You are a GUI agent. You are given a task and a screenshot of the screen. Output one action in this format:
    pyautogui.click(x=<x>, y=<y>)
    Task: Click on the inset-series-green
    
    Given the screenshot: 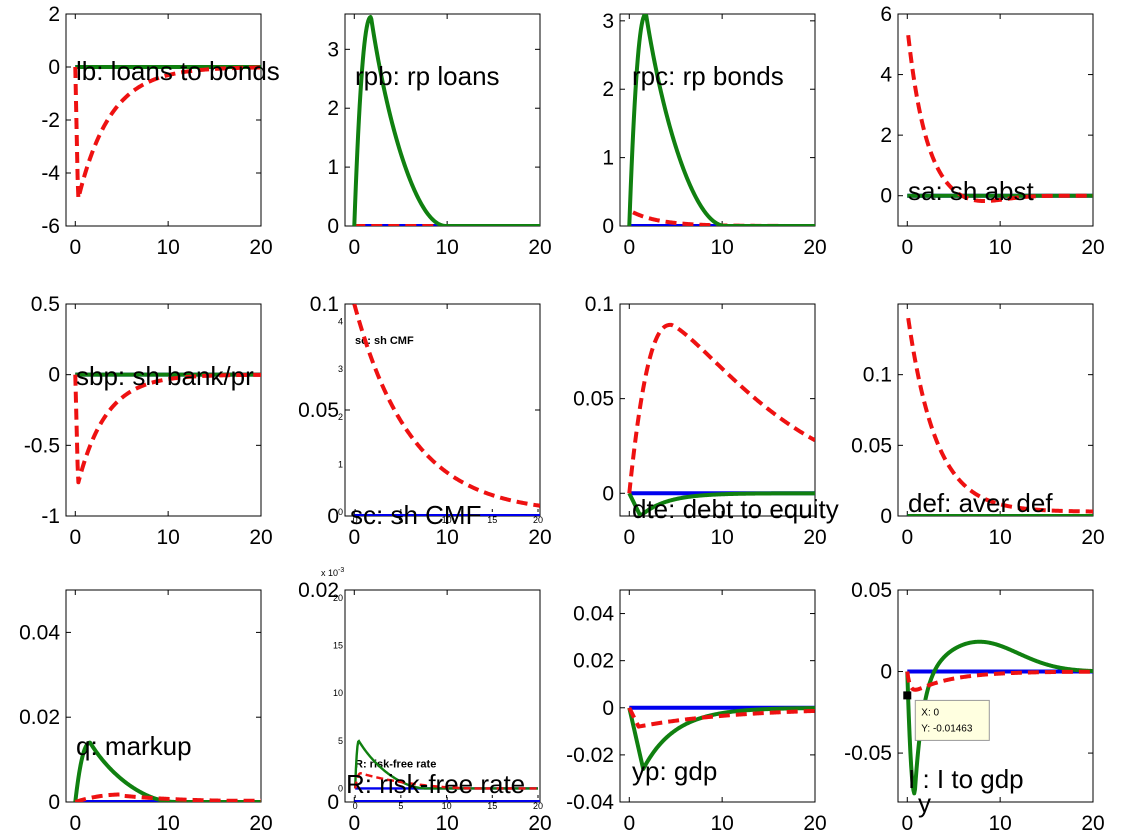 What is the action you would take?
    pyautogui.click(x=445, y=764)
    